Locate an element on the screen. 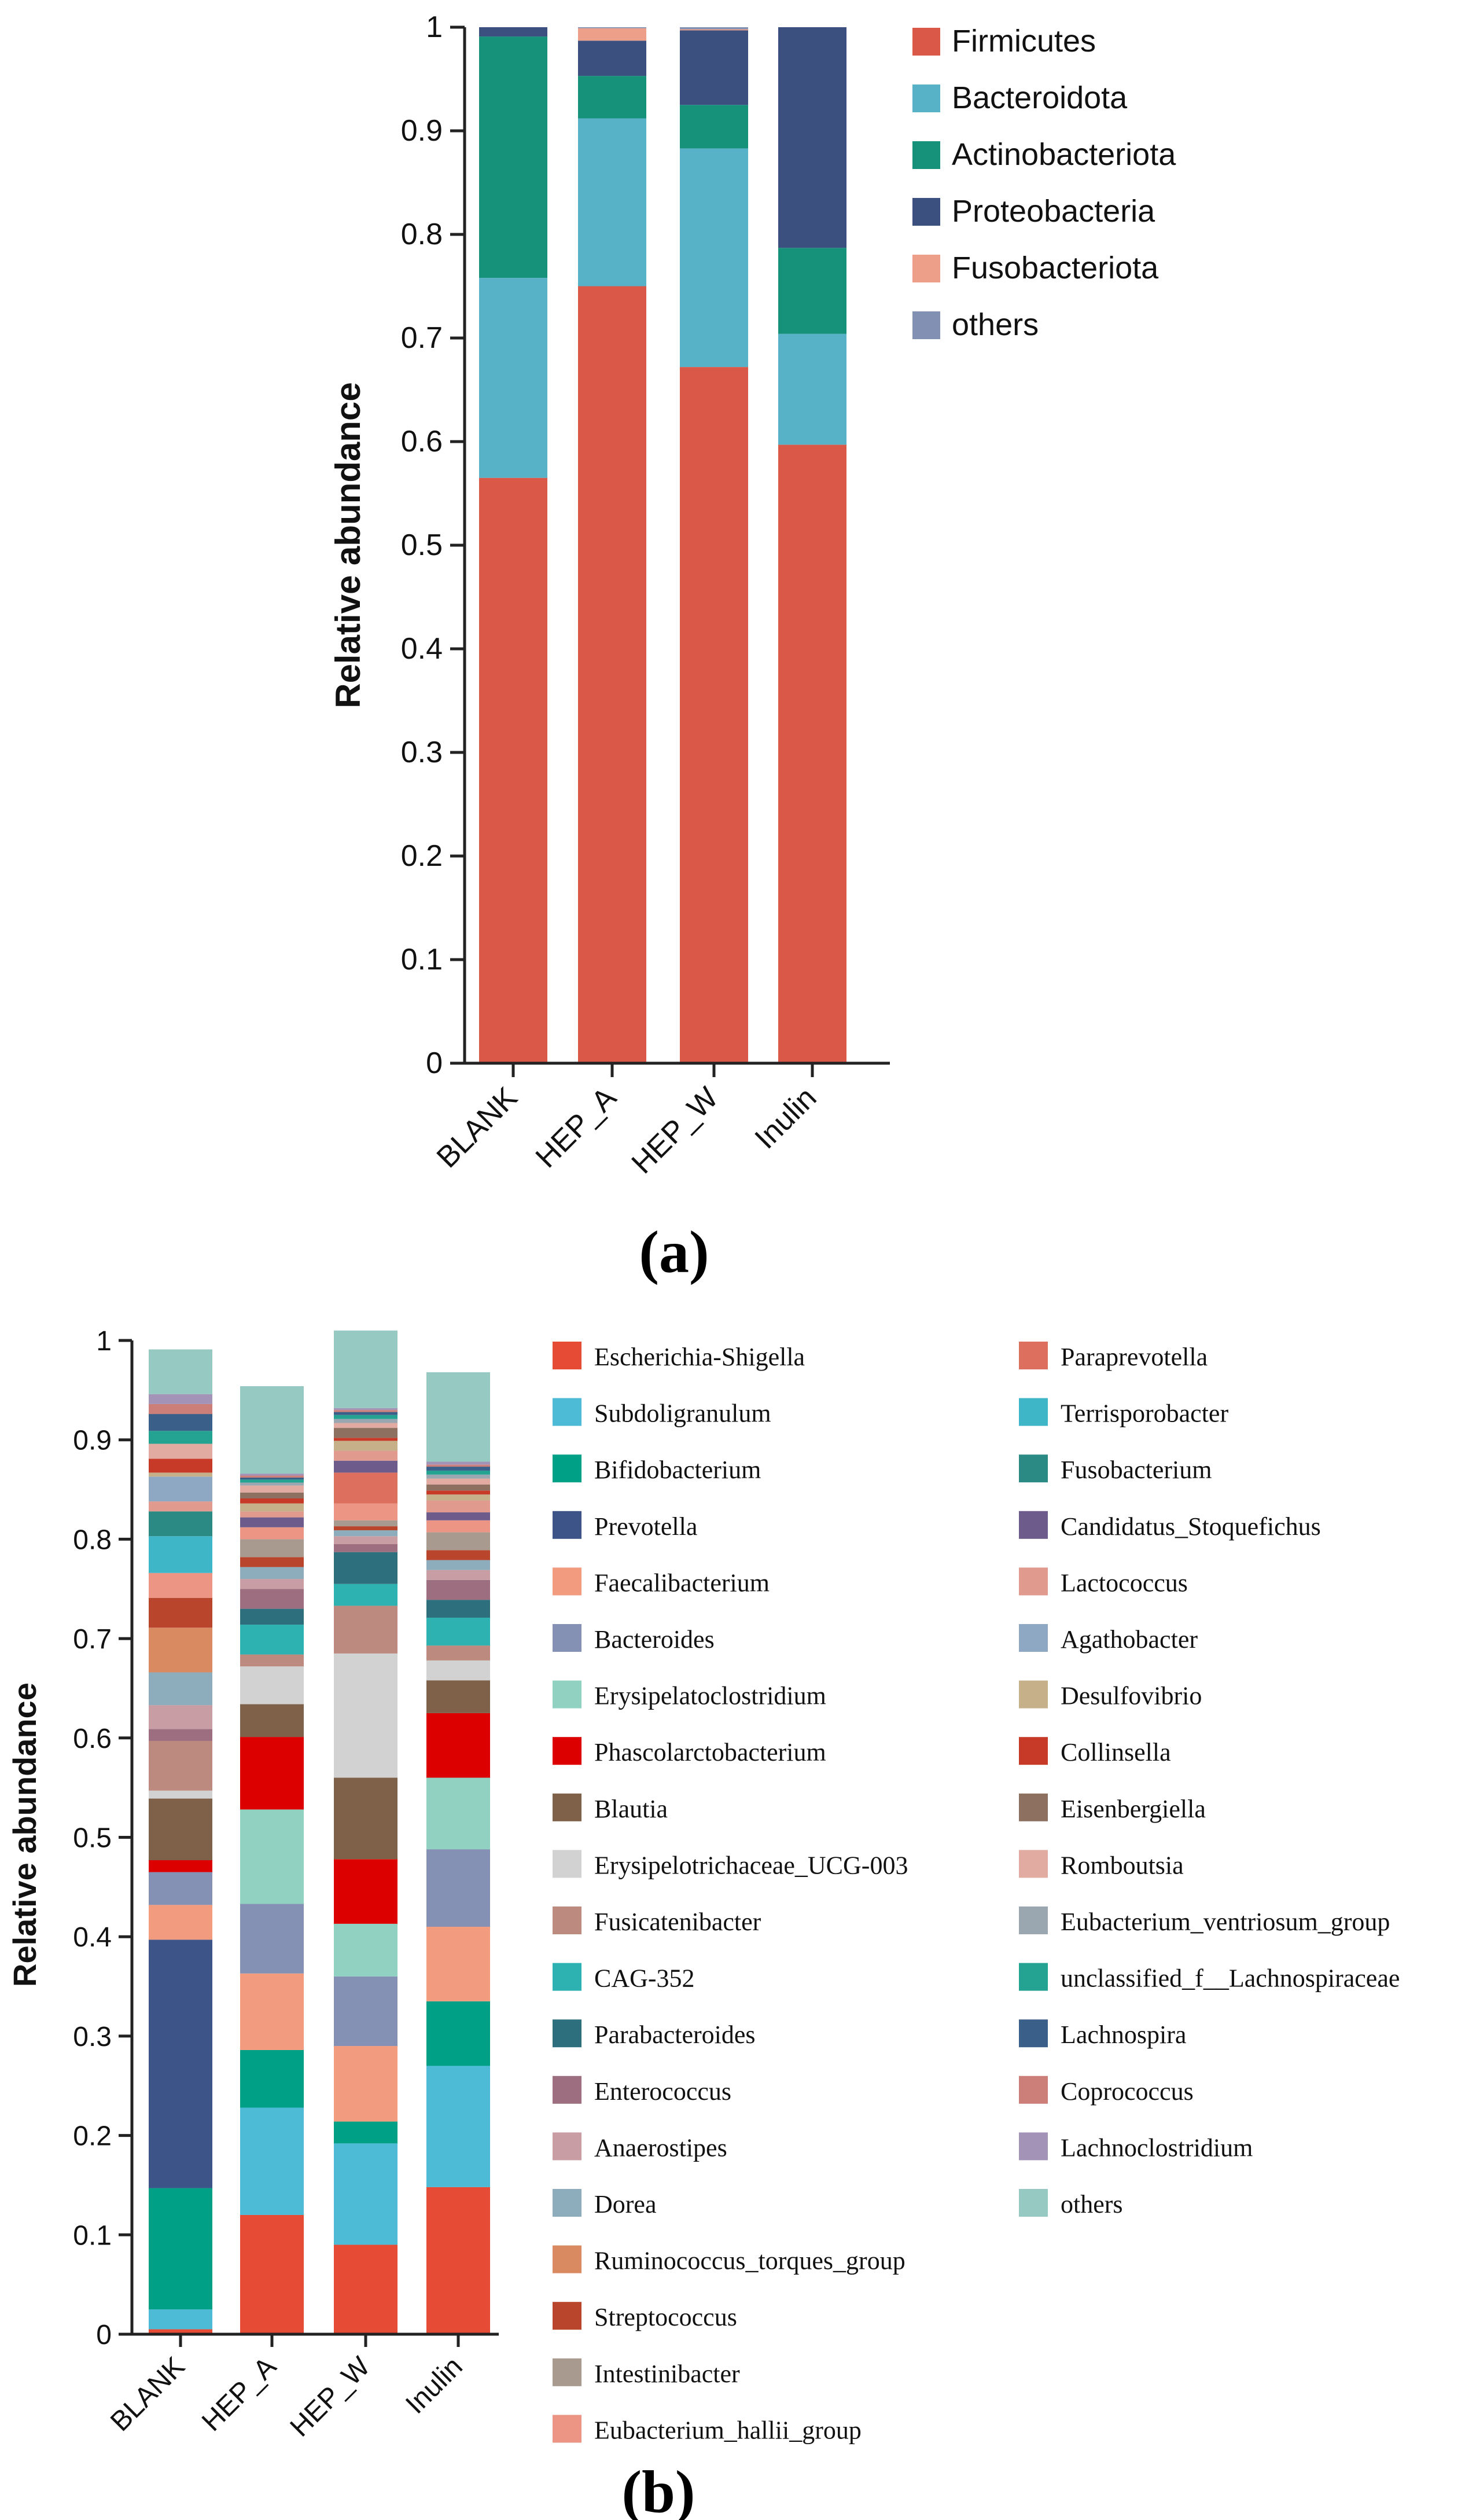  bar-segment-hep-a-blautia is located at coordinates (272, 1720).